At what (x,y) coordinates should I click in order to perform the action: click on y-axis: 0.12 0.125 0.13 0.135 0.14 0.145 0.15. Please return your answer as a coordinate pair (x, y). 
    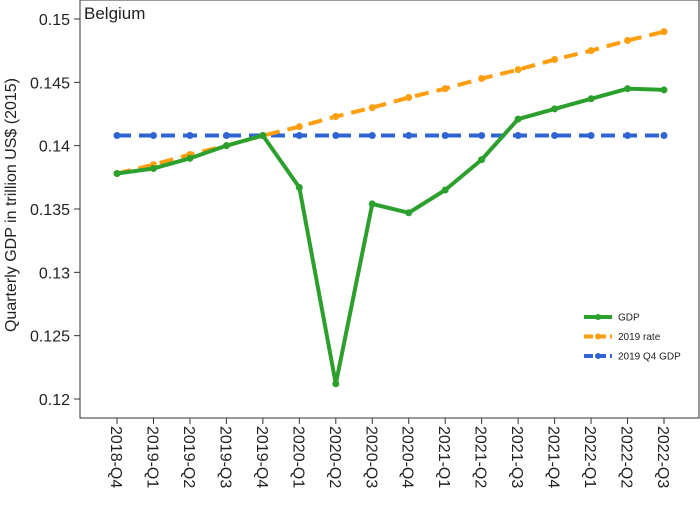
    Looking at the image, I should click on (55, 210).